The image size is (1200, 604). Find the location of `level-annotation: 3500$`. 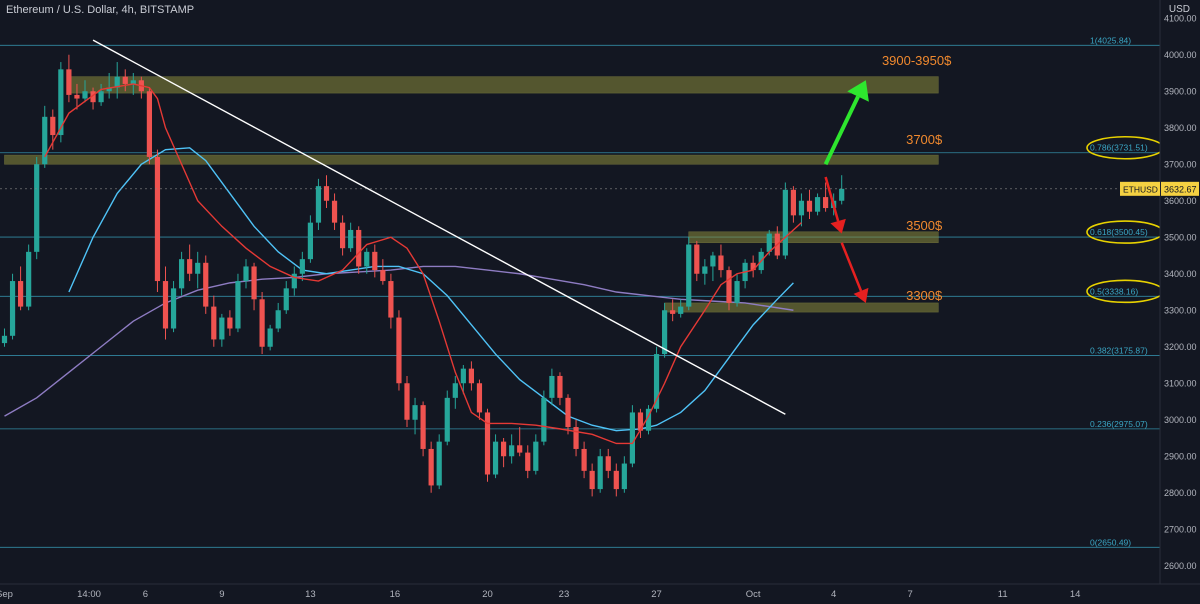

level-annotation: 3500$ is located at coordinates (924, 225).